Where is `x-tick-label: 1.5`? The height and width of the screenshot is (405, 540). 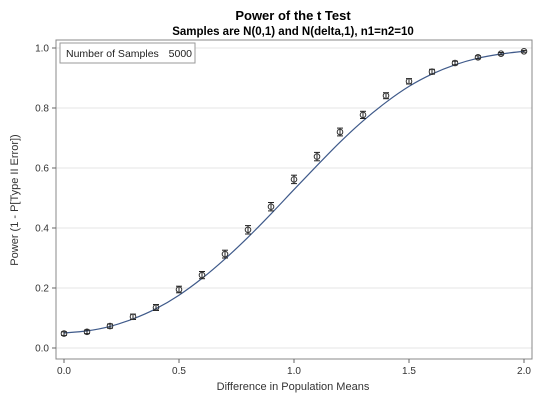
x-tick-label: 1.5 is located at coordinates (409, 371).